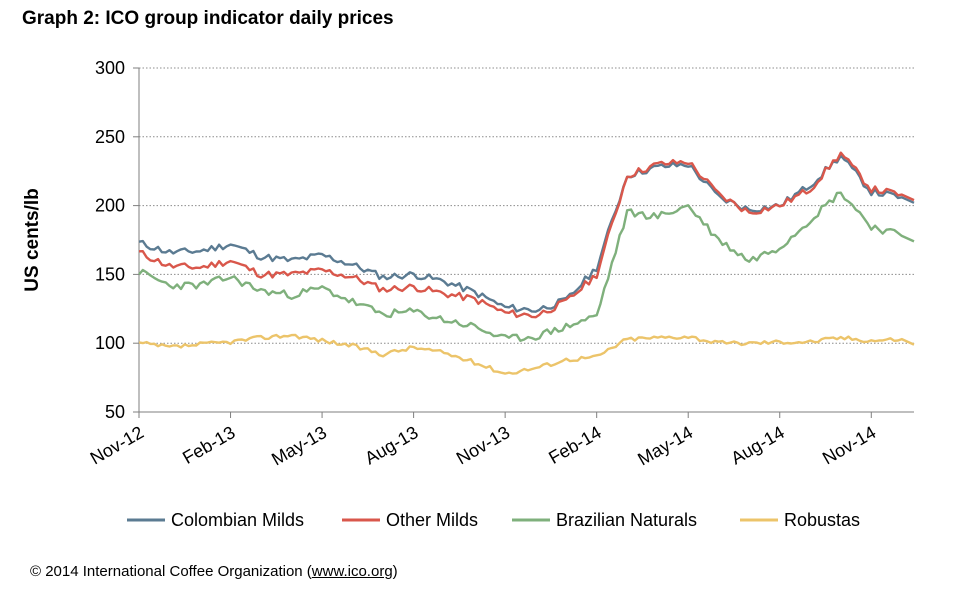 The height and width of the screenshot is (605, 954). I want to click on legend-label-robustas: Robustas, so click(822, 520).